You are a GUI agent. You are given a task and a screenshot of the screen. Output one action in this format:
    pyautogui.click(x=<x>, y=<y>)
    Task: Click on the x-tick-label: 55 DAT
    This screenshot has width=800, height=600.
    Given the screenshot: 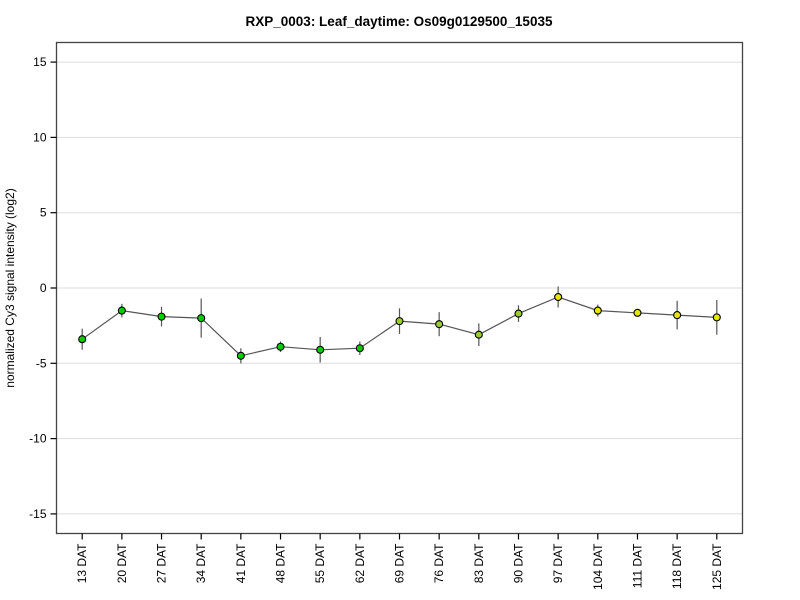 What is the action you would take?
    pyautogui.click(x=320, y=563)
    